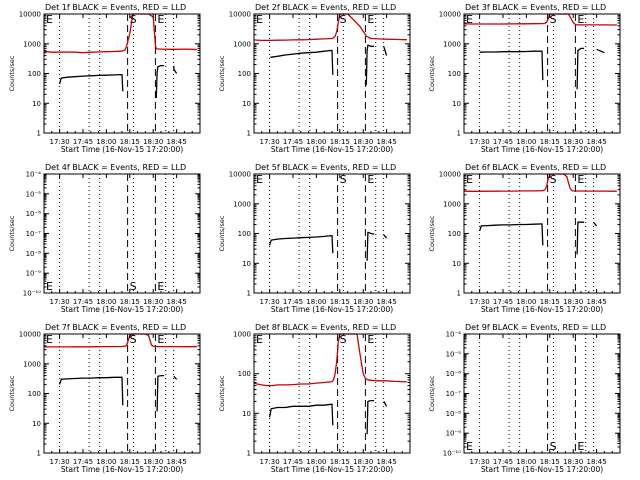 The image size is (640, 480). I want to click on panel-4-y-tick-label: 10⁻¹⁰, so click(32, 294).